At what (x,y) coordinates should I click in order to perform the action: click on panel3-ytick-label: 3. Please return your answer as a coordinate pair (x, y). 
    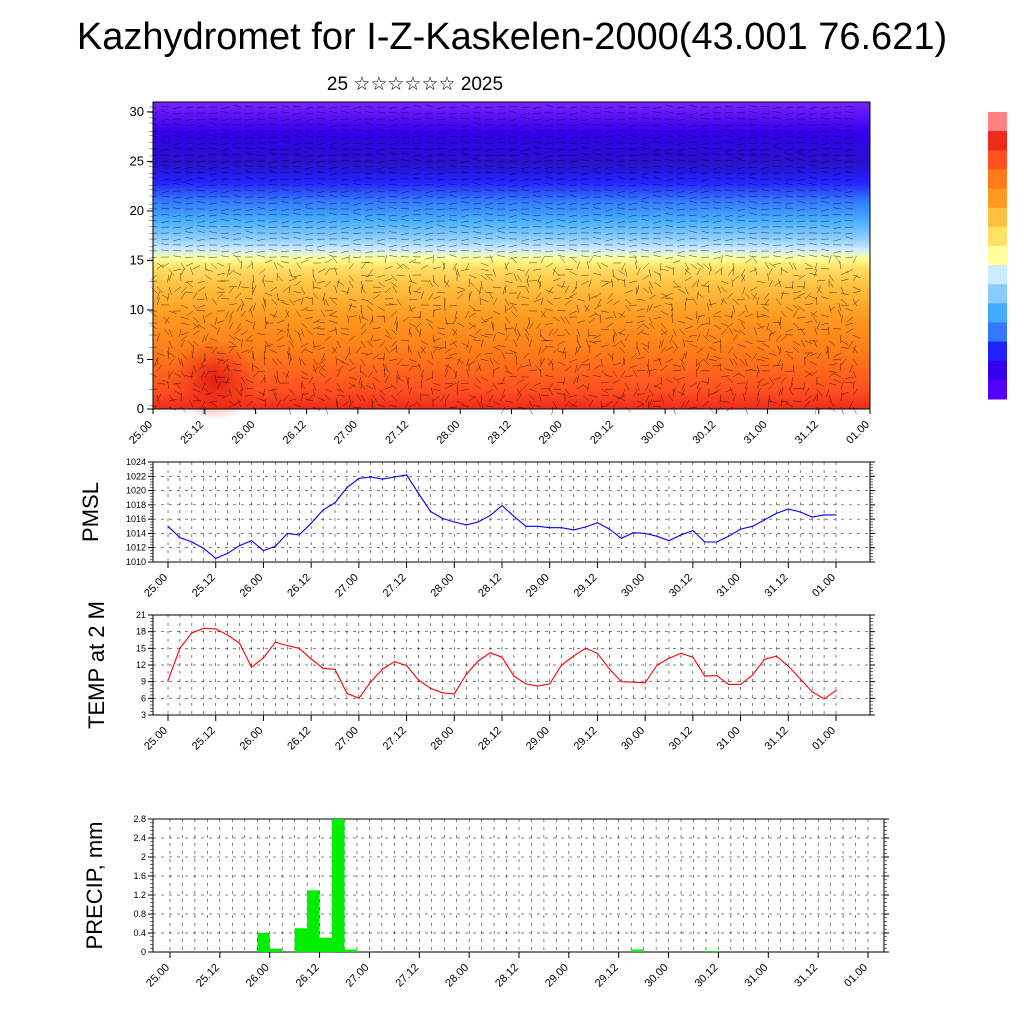
    Looking at the image, I should click on (143, 715).